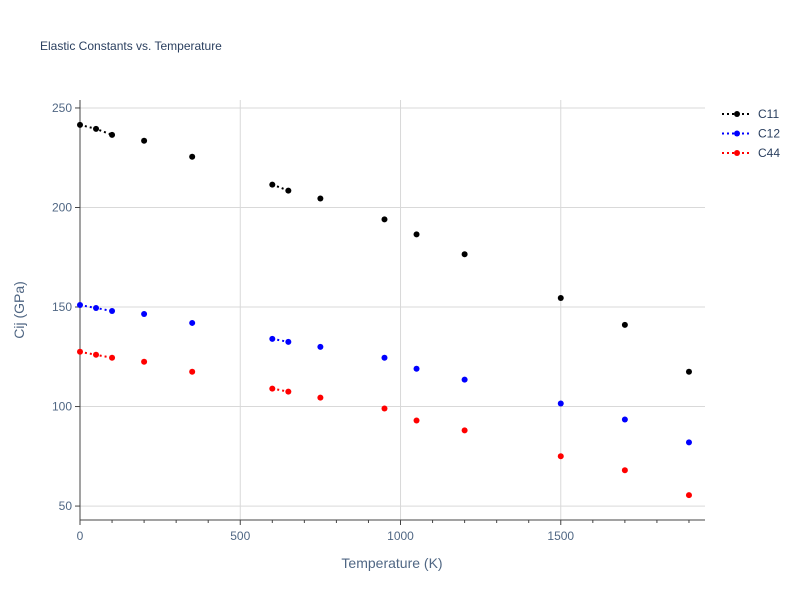  I want to click on legend-item-c11: C11, so click(750, 114).